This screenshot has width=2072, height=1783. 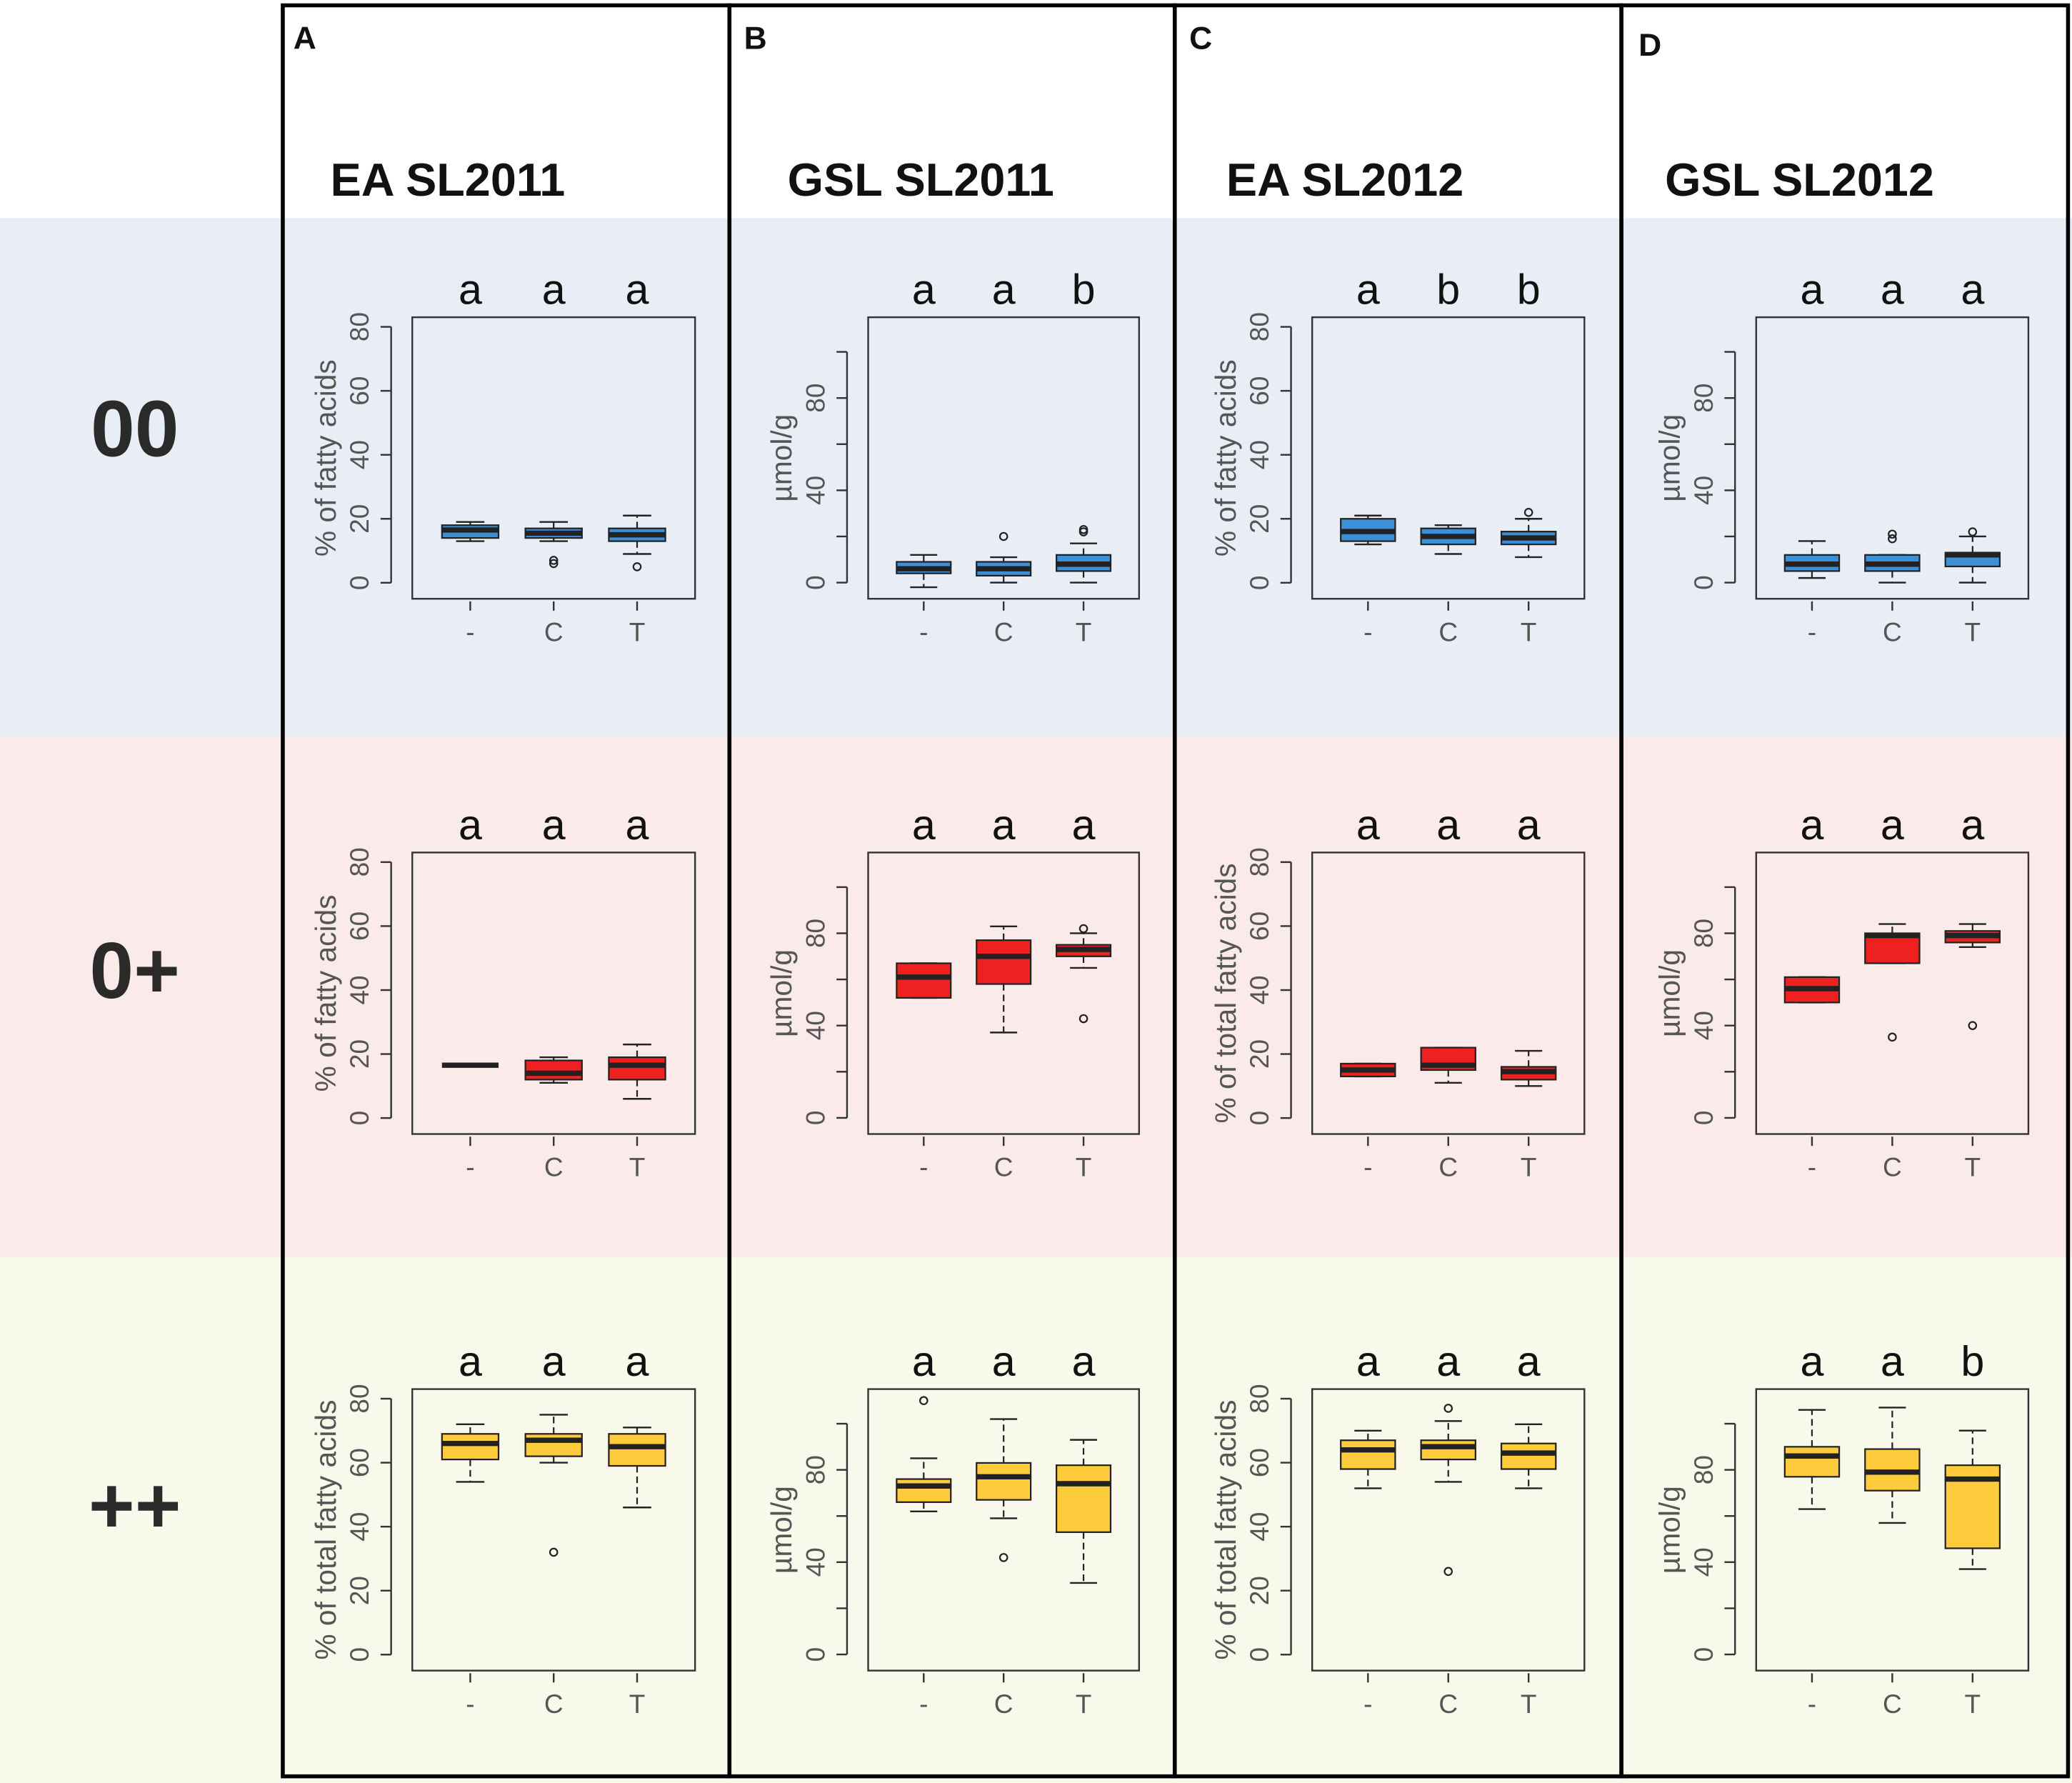 What do you see at coordinates (326, 457) in the screenshot?
I see `y-axis-label: % of fatty acids` at bounding box center [326, 457].